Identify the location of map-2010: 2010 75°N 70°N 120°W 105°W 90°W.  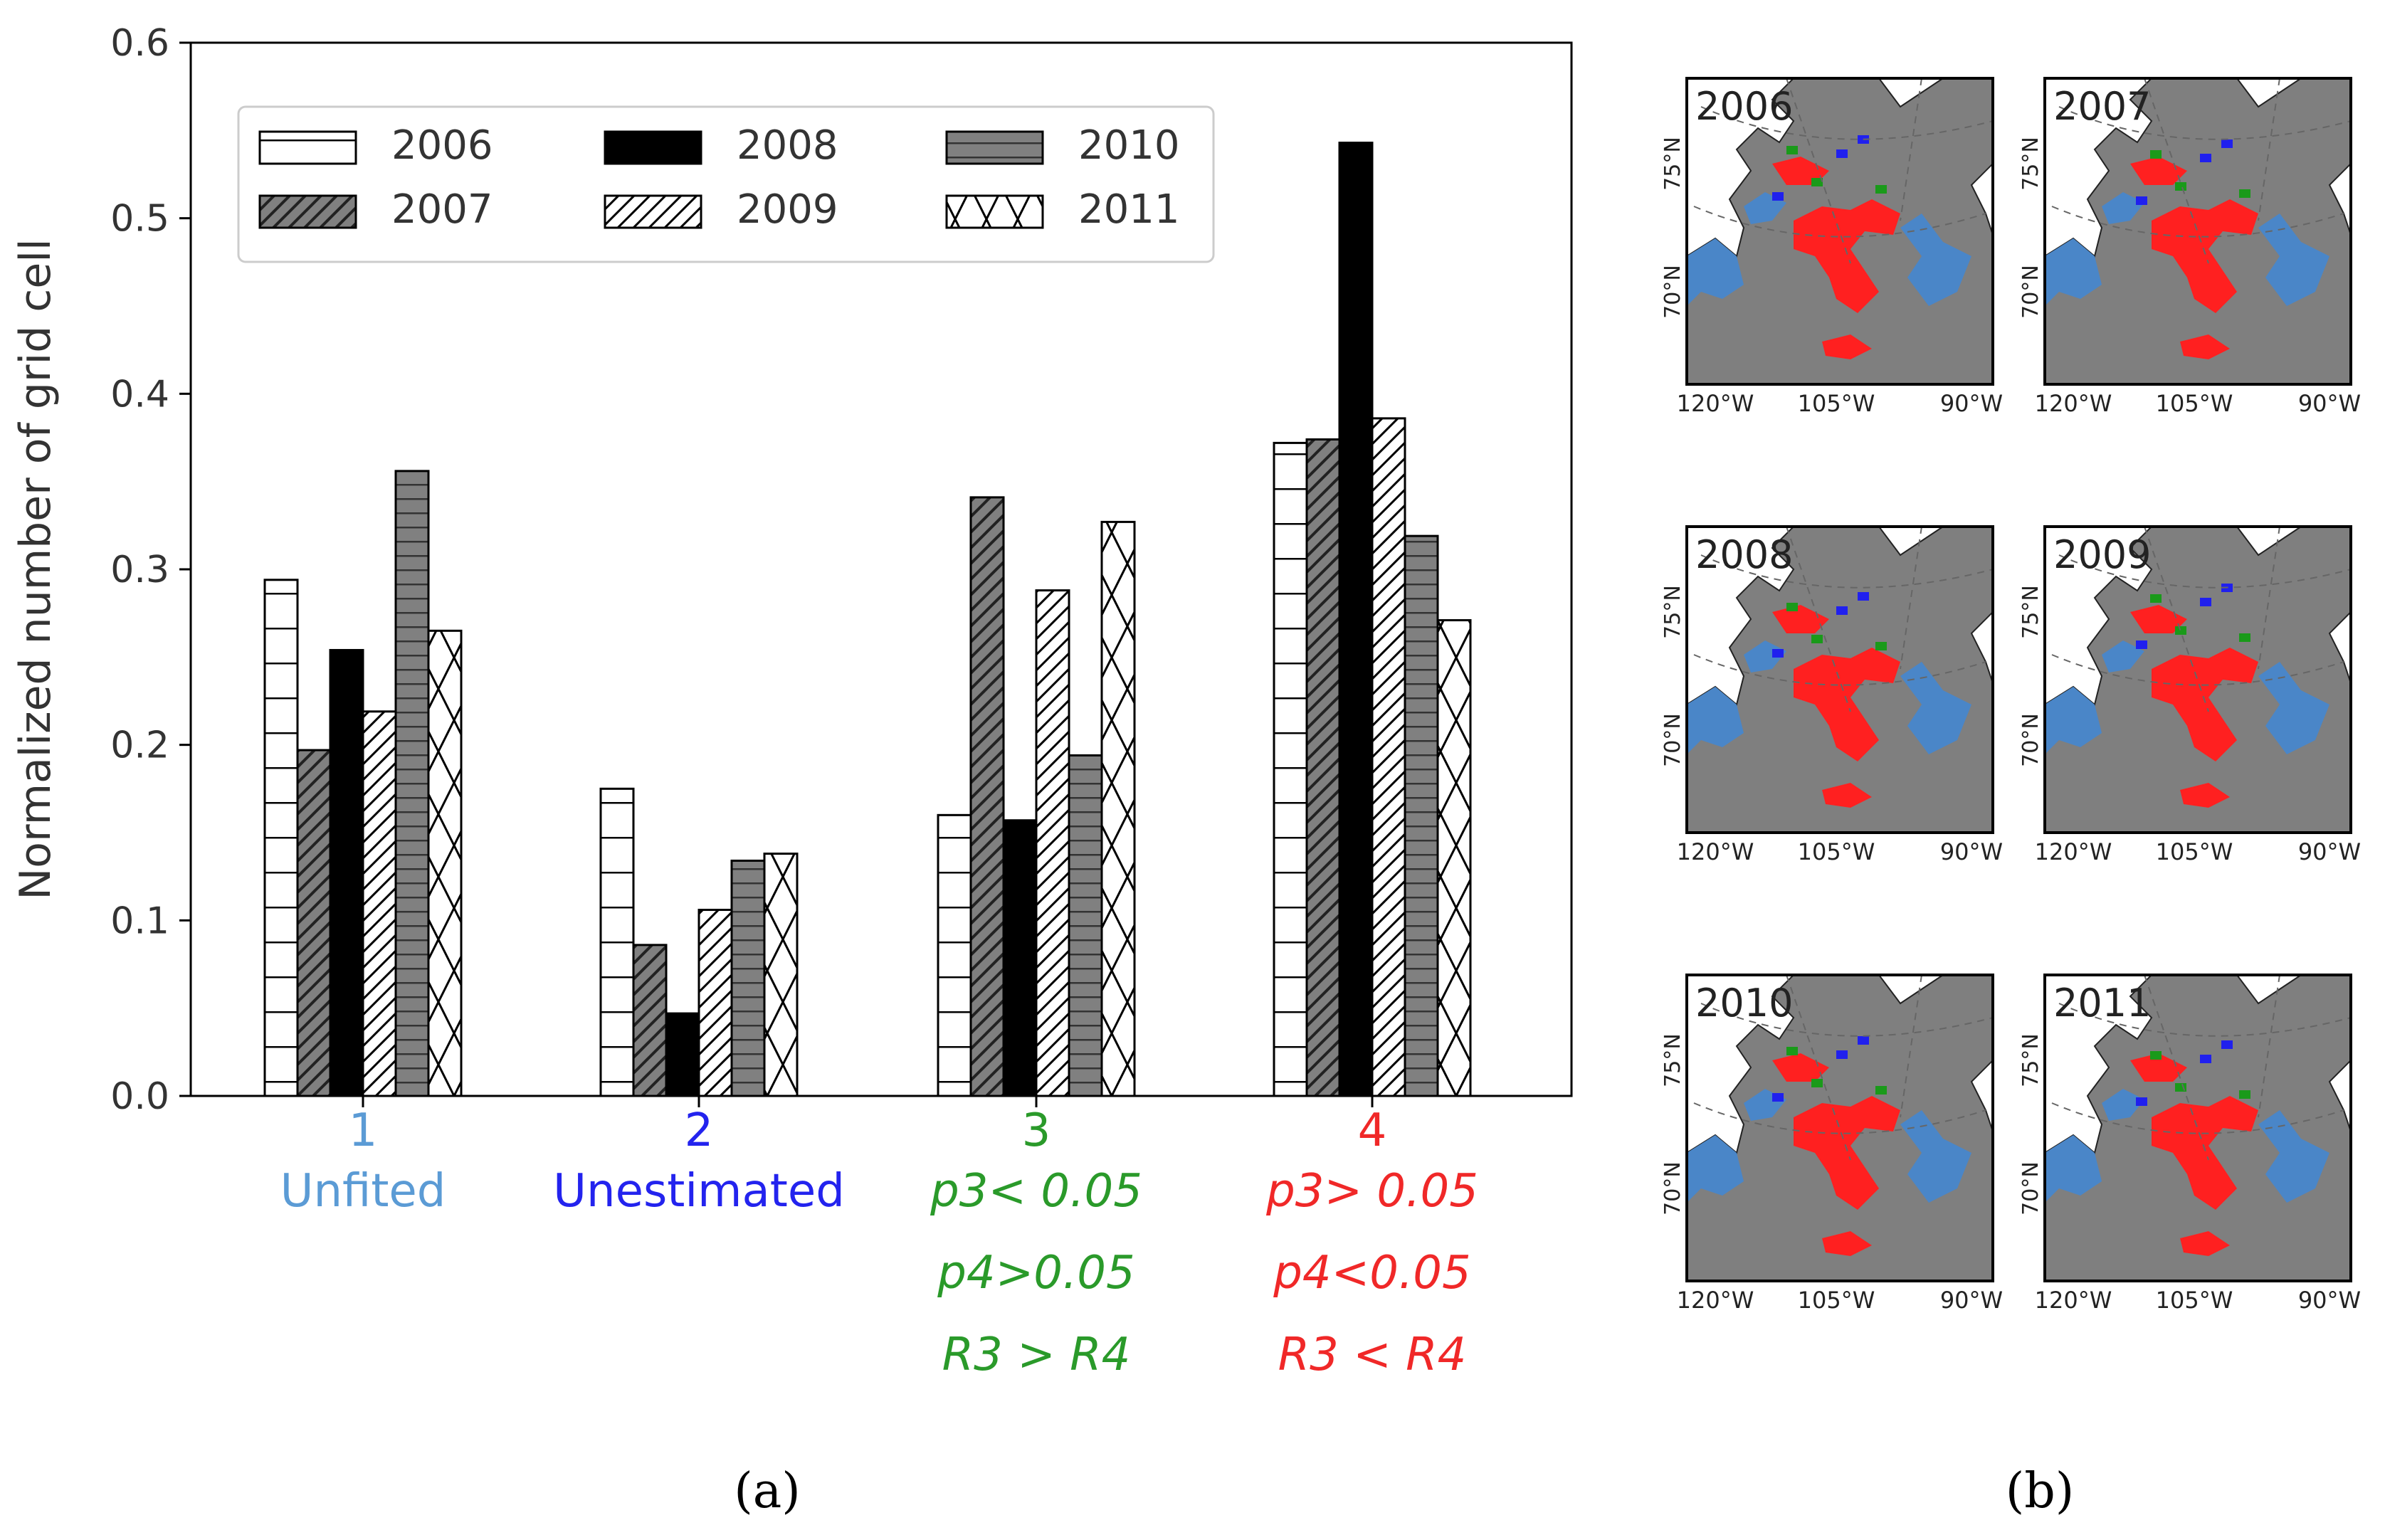
(1831, 1144).